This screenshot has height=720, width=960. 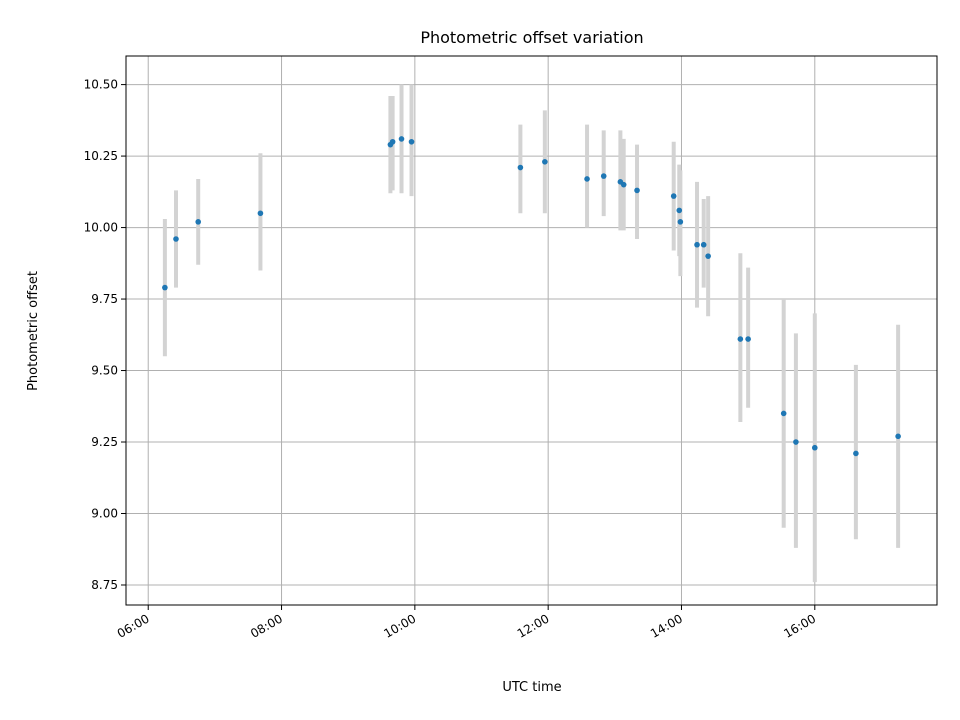 What do you see at coordinates (799, 625) in the screenshot?
I see `x-tick-label: 16:00` at bounding box center [799, 625].